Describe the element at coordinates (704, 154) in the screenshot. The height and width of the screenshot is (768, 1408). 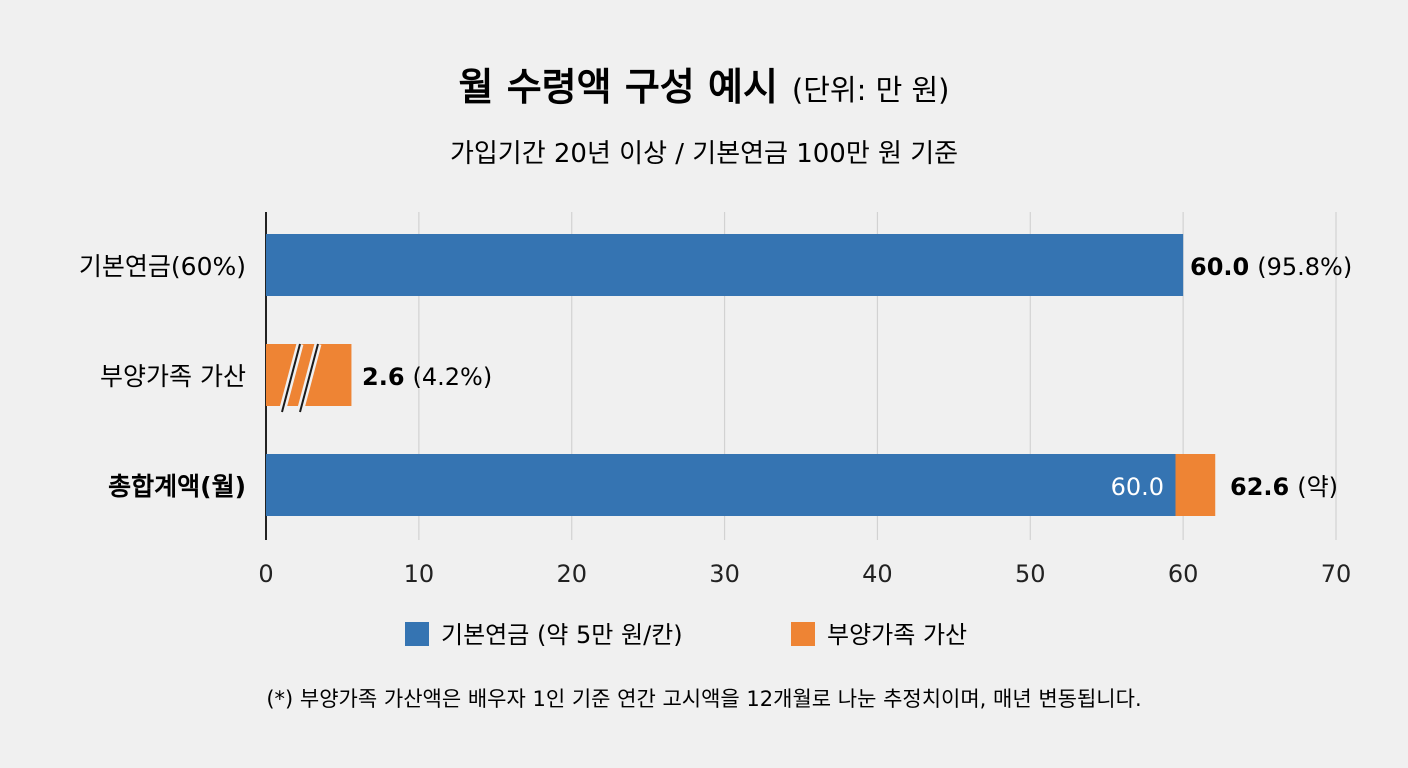
I see `chart-subtitle: 가입기간 20년 이상 / 기본연금 100만 원 기준` at that location.